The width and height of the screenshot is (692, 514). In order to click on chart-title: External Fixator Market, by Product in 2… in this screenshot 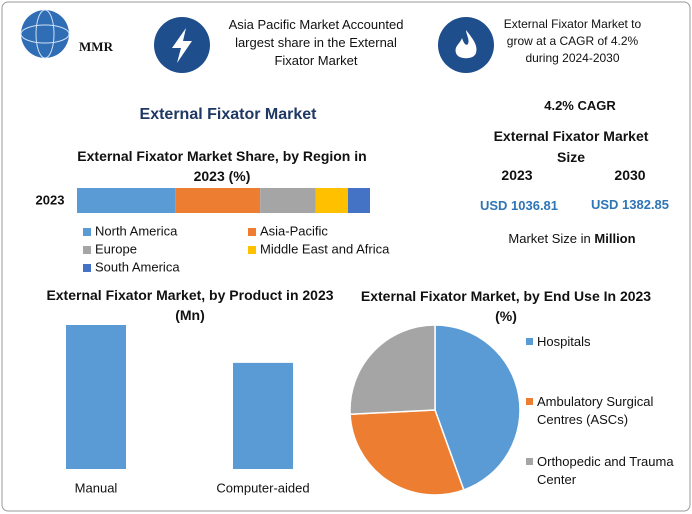, I will do `click(190, 305)`.